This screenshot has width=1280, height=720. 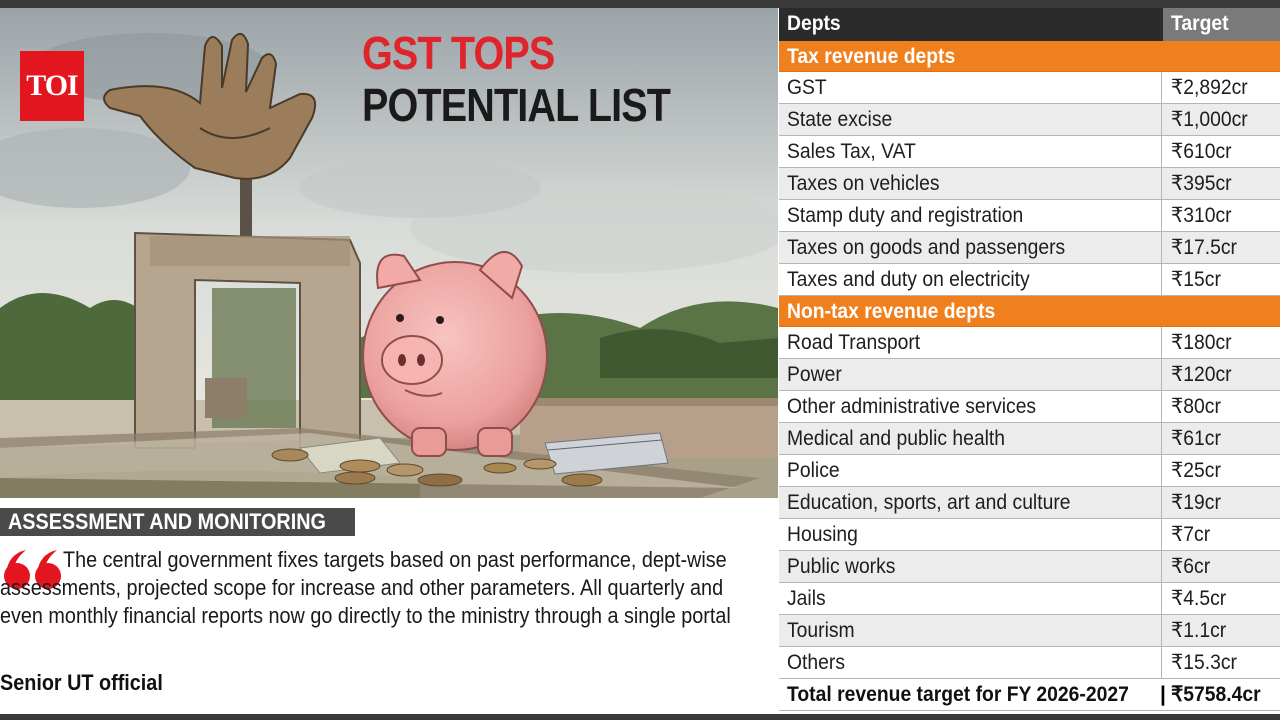 What do you see at coordinates (458, 53) in the screenshot?
I see `headline-line-1: GST TOPS` at bounding box center [458, 53].